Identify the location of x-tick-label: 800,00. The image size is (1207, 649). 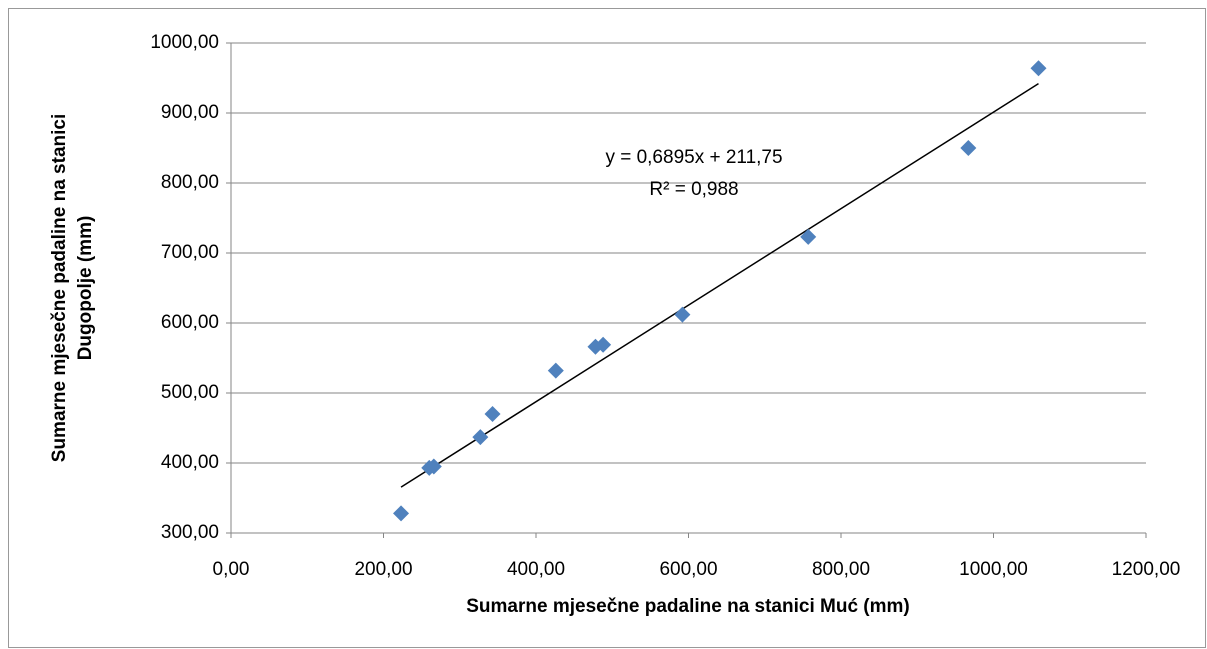
(841, 569).